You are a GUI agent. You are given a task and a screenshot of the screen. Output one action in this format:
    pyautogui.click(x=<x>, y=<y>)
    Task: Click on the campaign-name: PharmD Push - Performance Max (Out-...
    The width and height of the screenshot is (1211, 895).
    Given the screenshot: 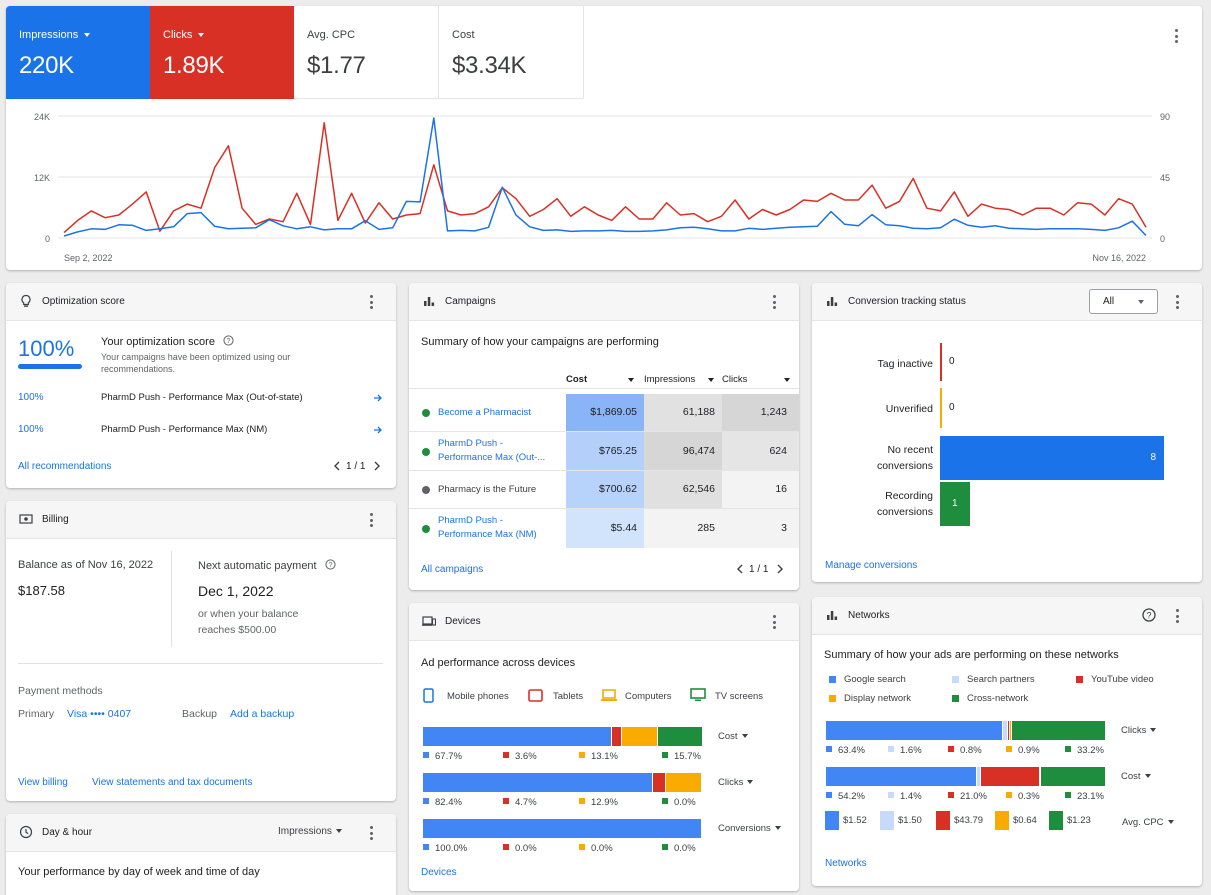 What is the action you would take?
    pyautogui.click(x=502, y=451)
    